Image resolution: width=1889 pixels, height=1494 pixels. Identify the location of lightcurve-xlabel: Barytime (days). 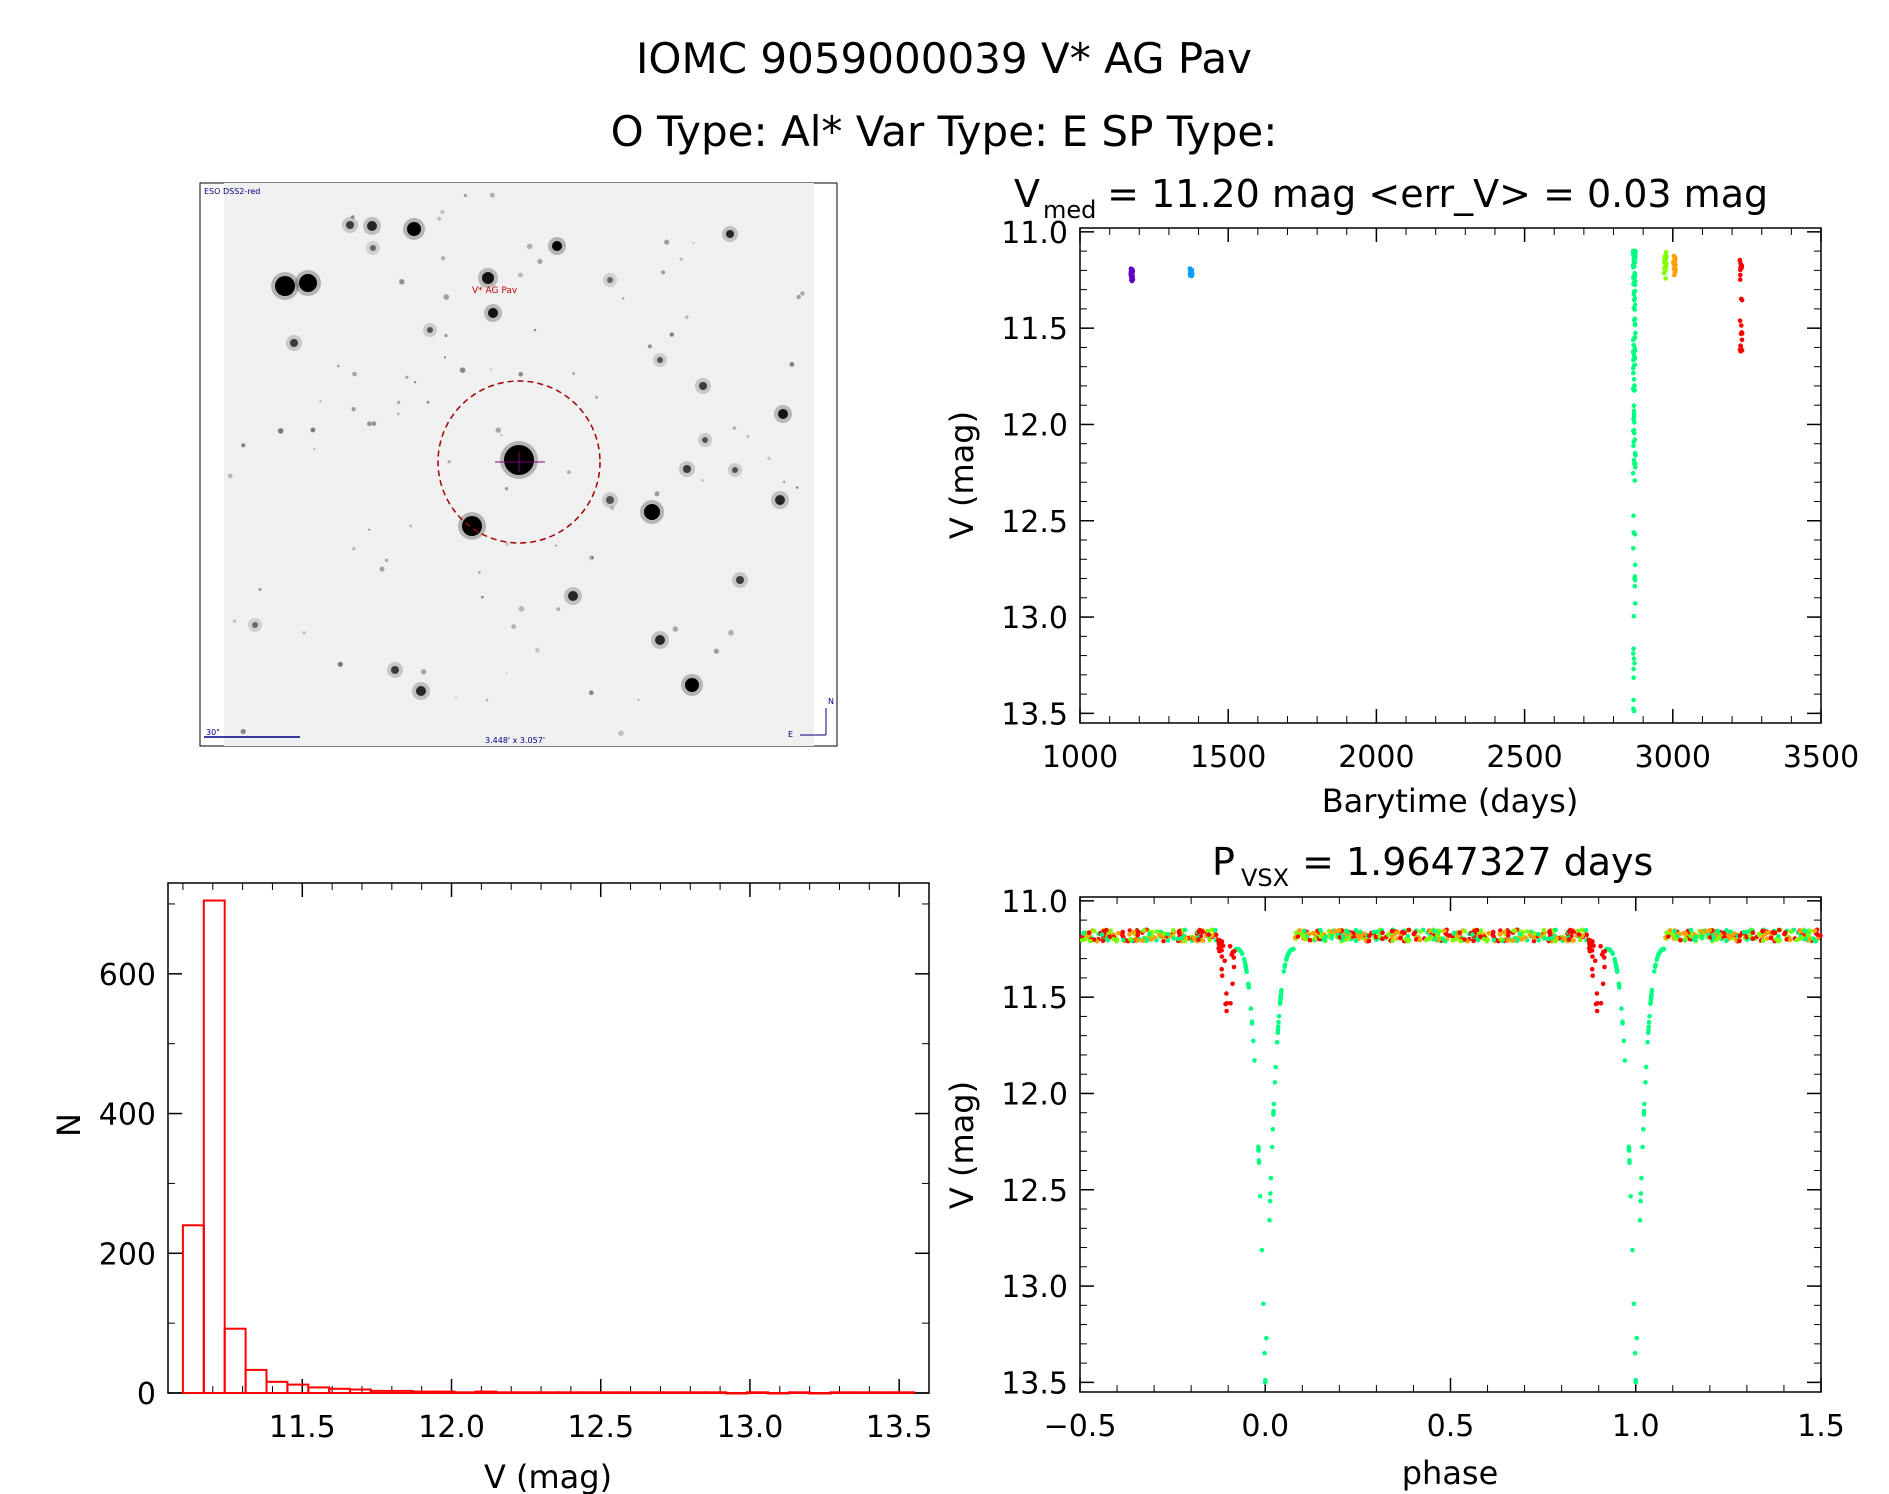
(1450, 801).